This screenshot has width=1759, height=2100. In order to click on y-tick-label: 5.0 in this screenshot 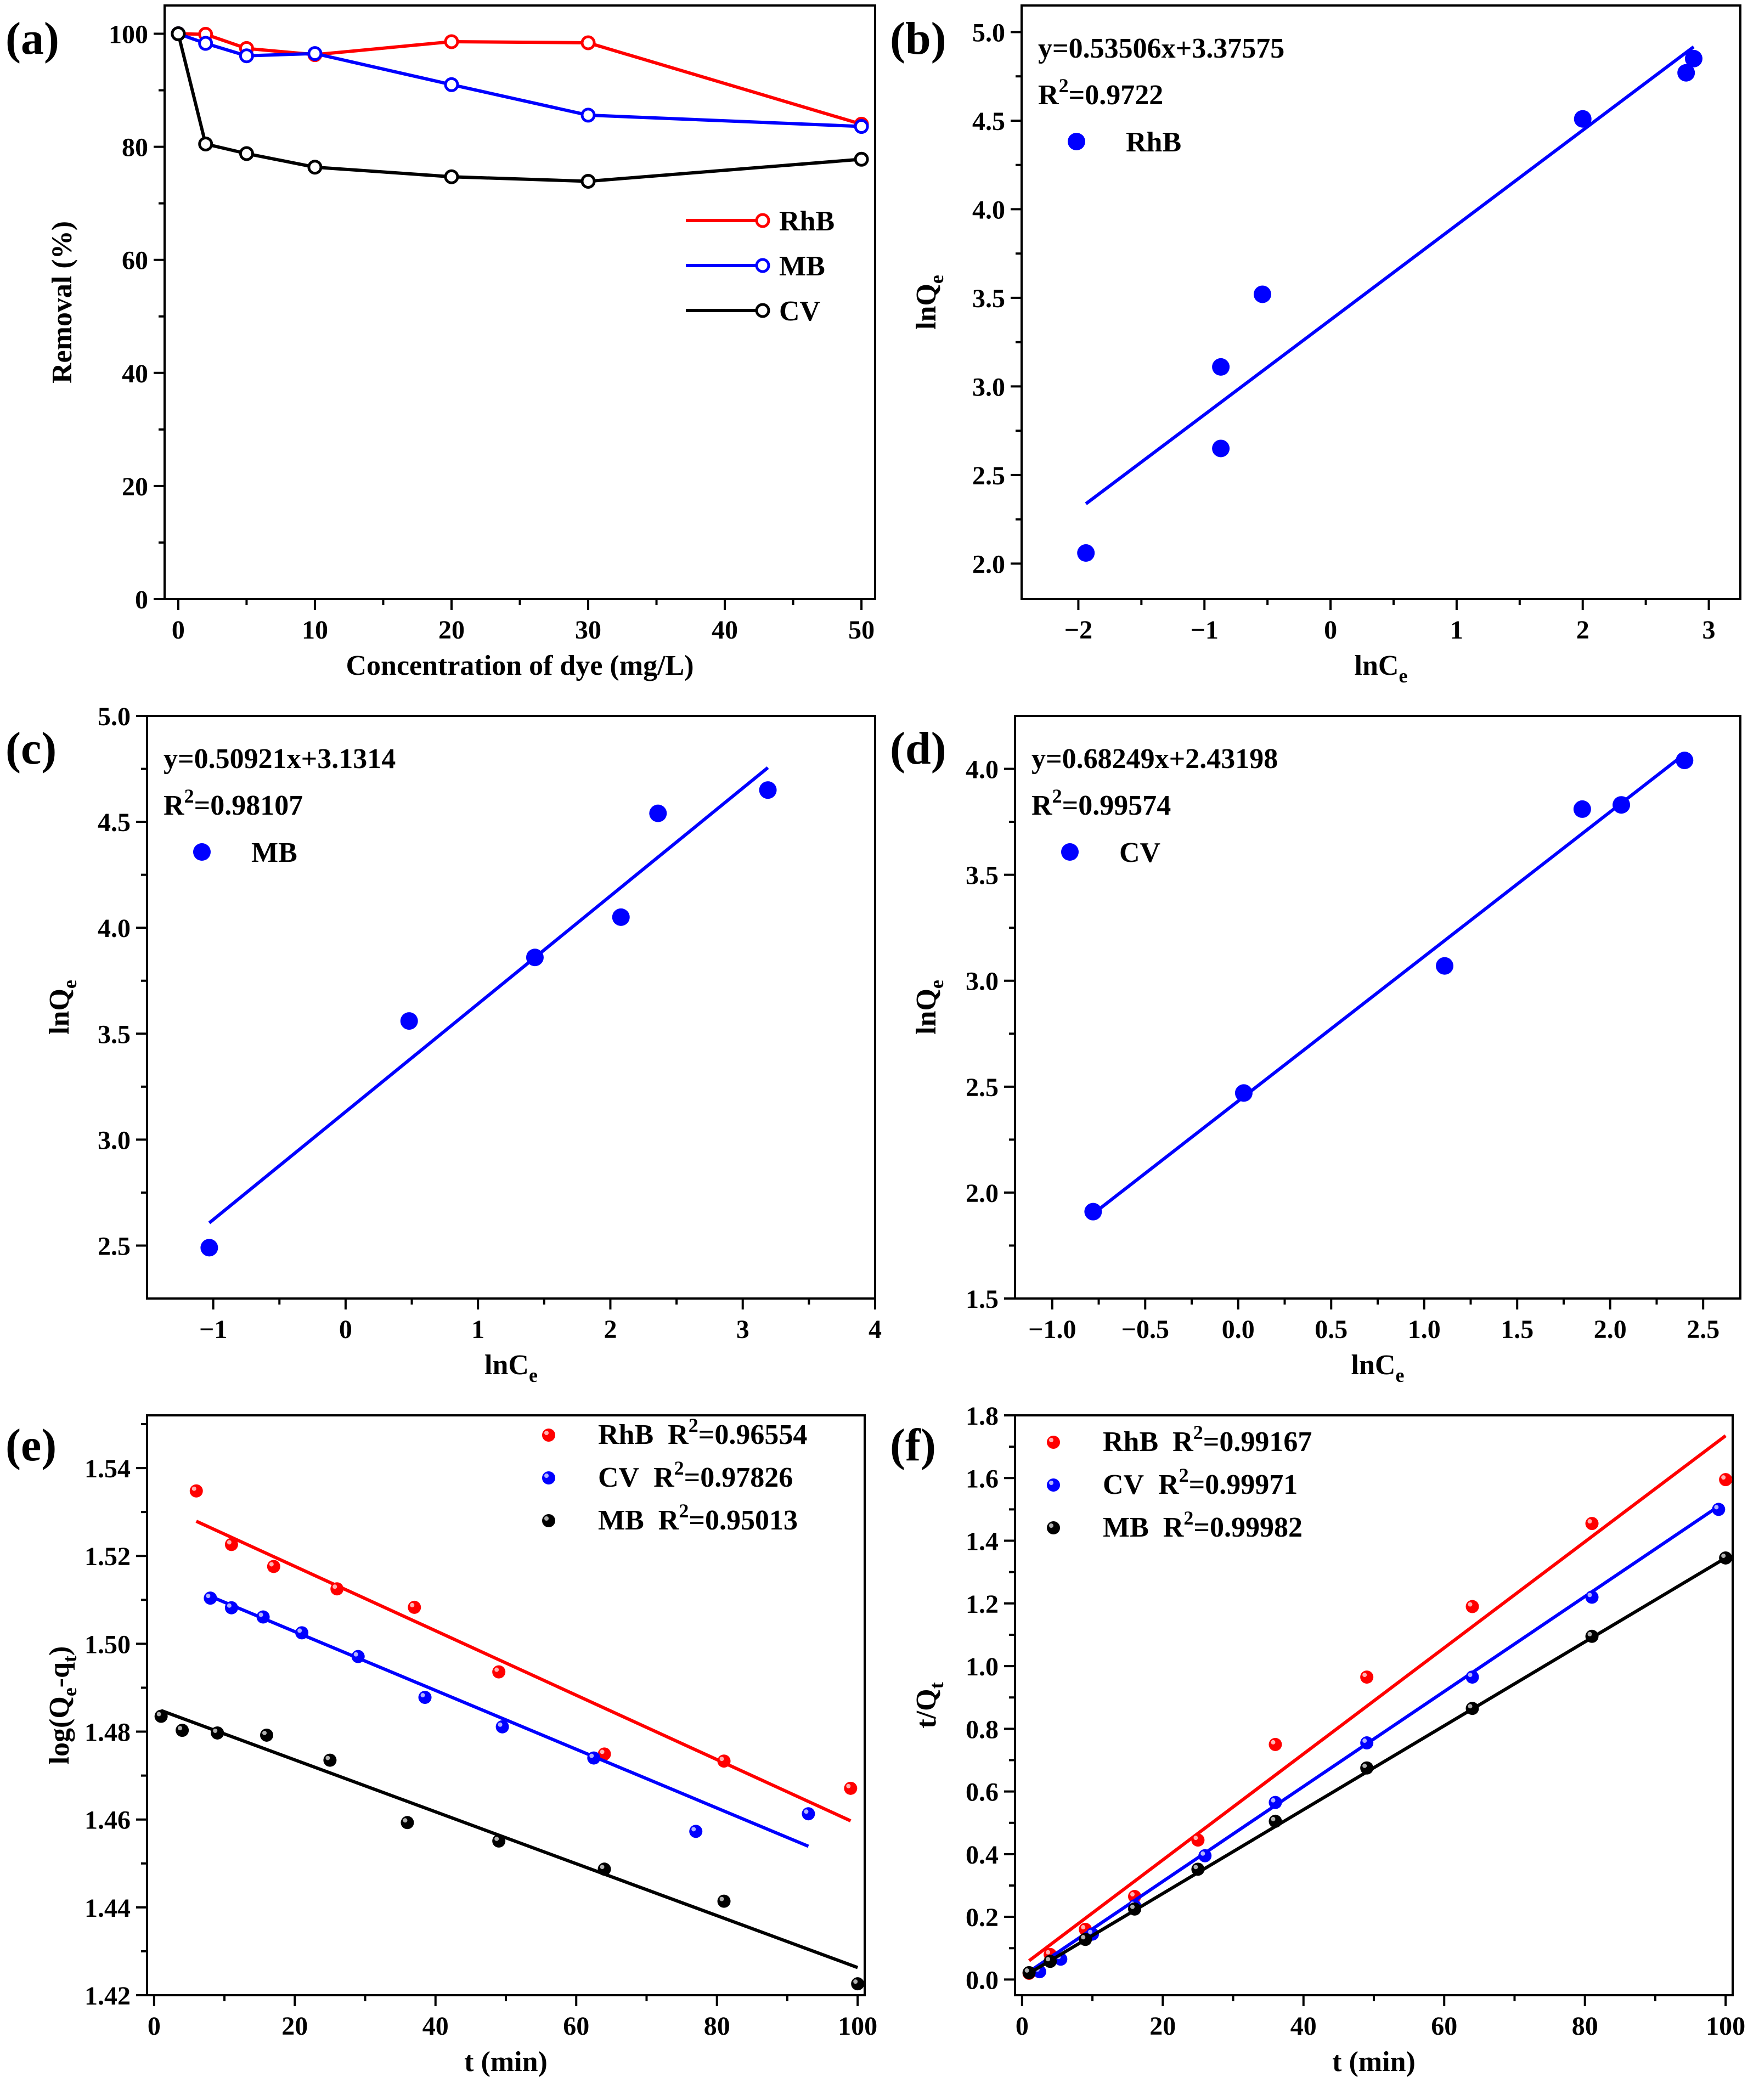, I will do `click(114, 716)`.